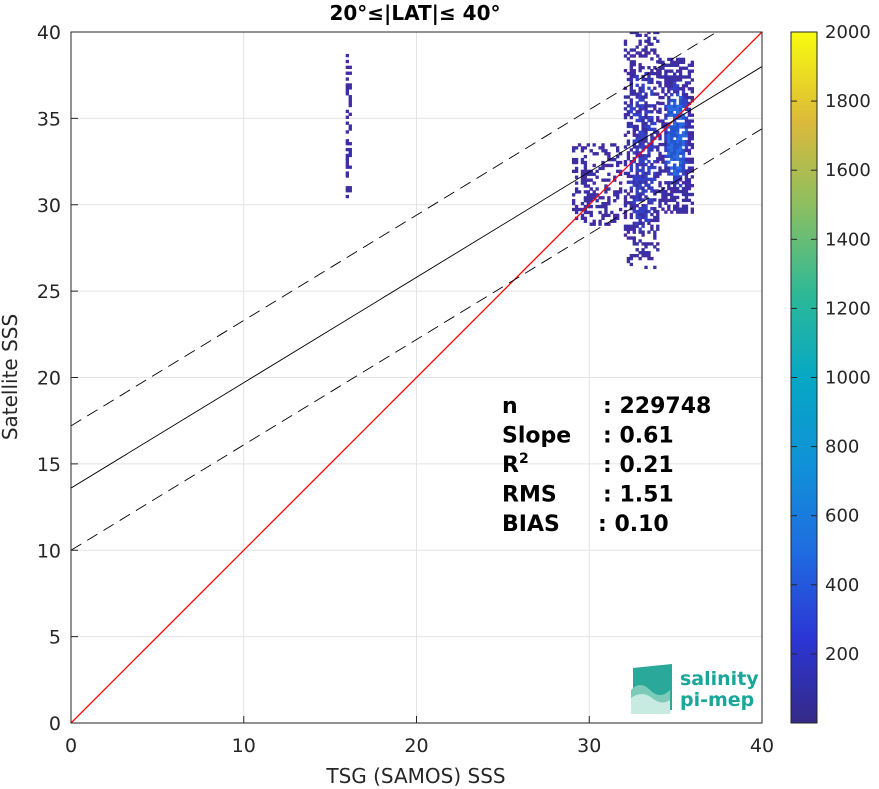 The height and width of the screenshot is (789, 879). What do you see at coordinates (515, 464) in the screenshot?
I see `stat-label: R2` at bounding box center [515, 464].